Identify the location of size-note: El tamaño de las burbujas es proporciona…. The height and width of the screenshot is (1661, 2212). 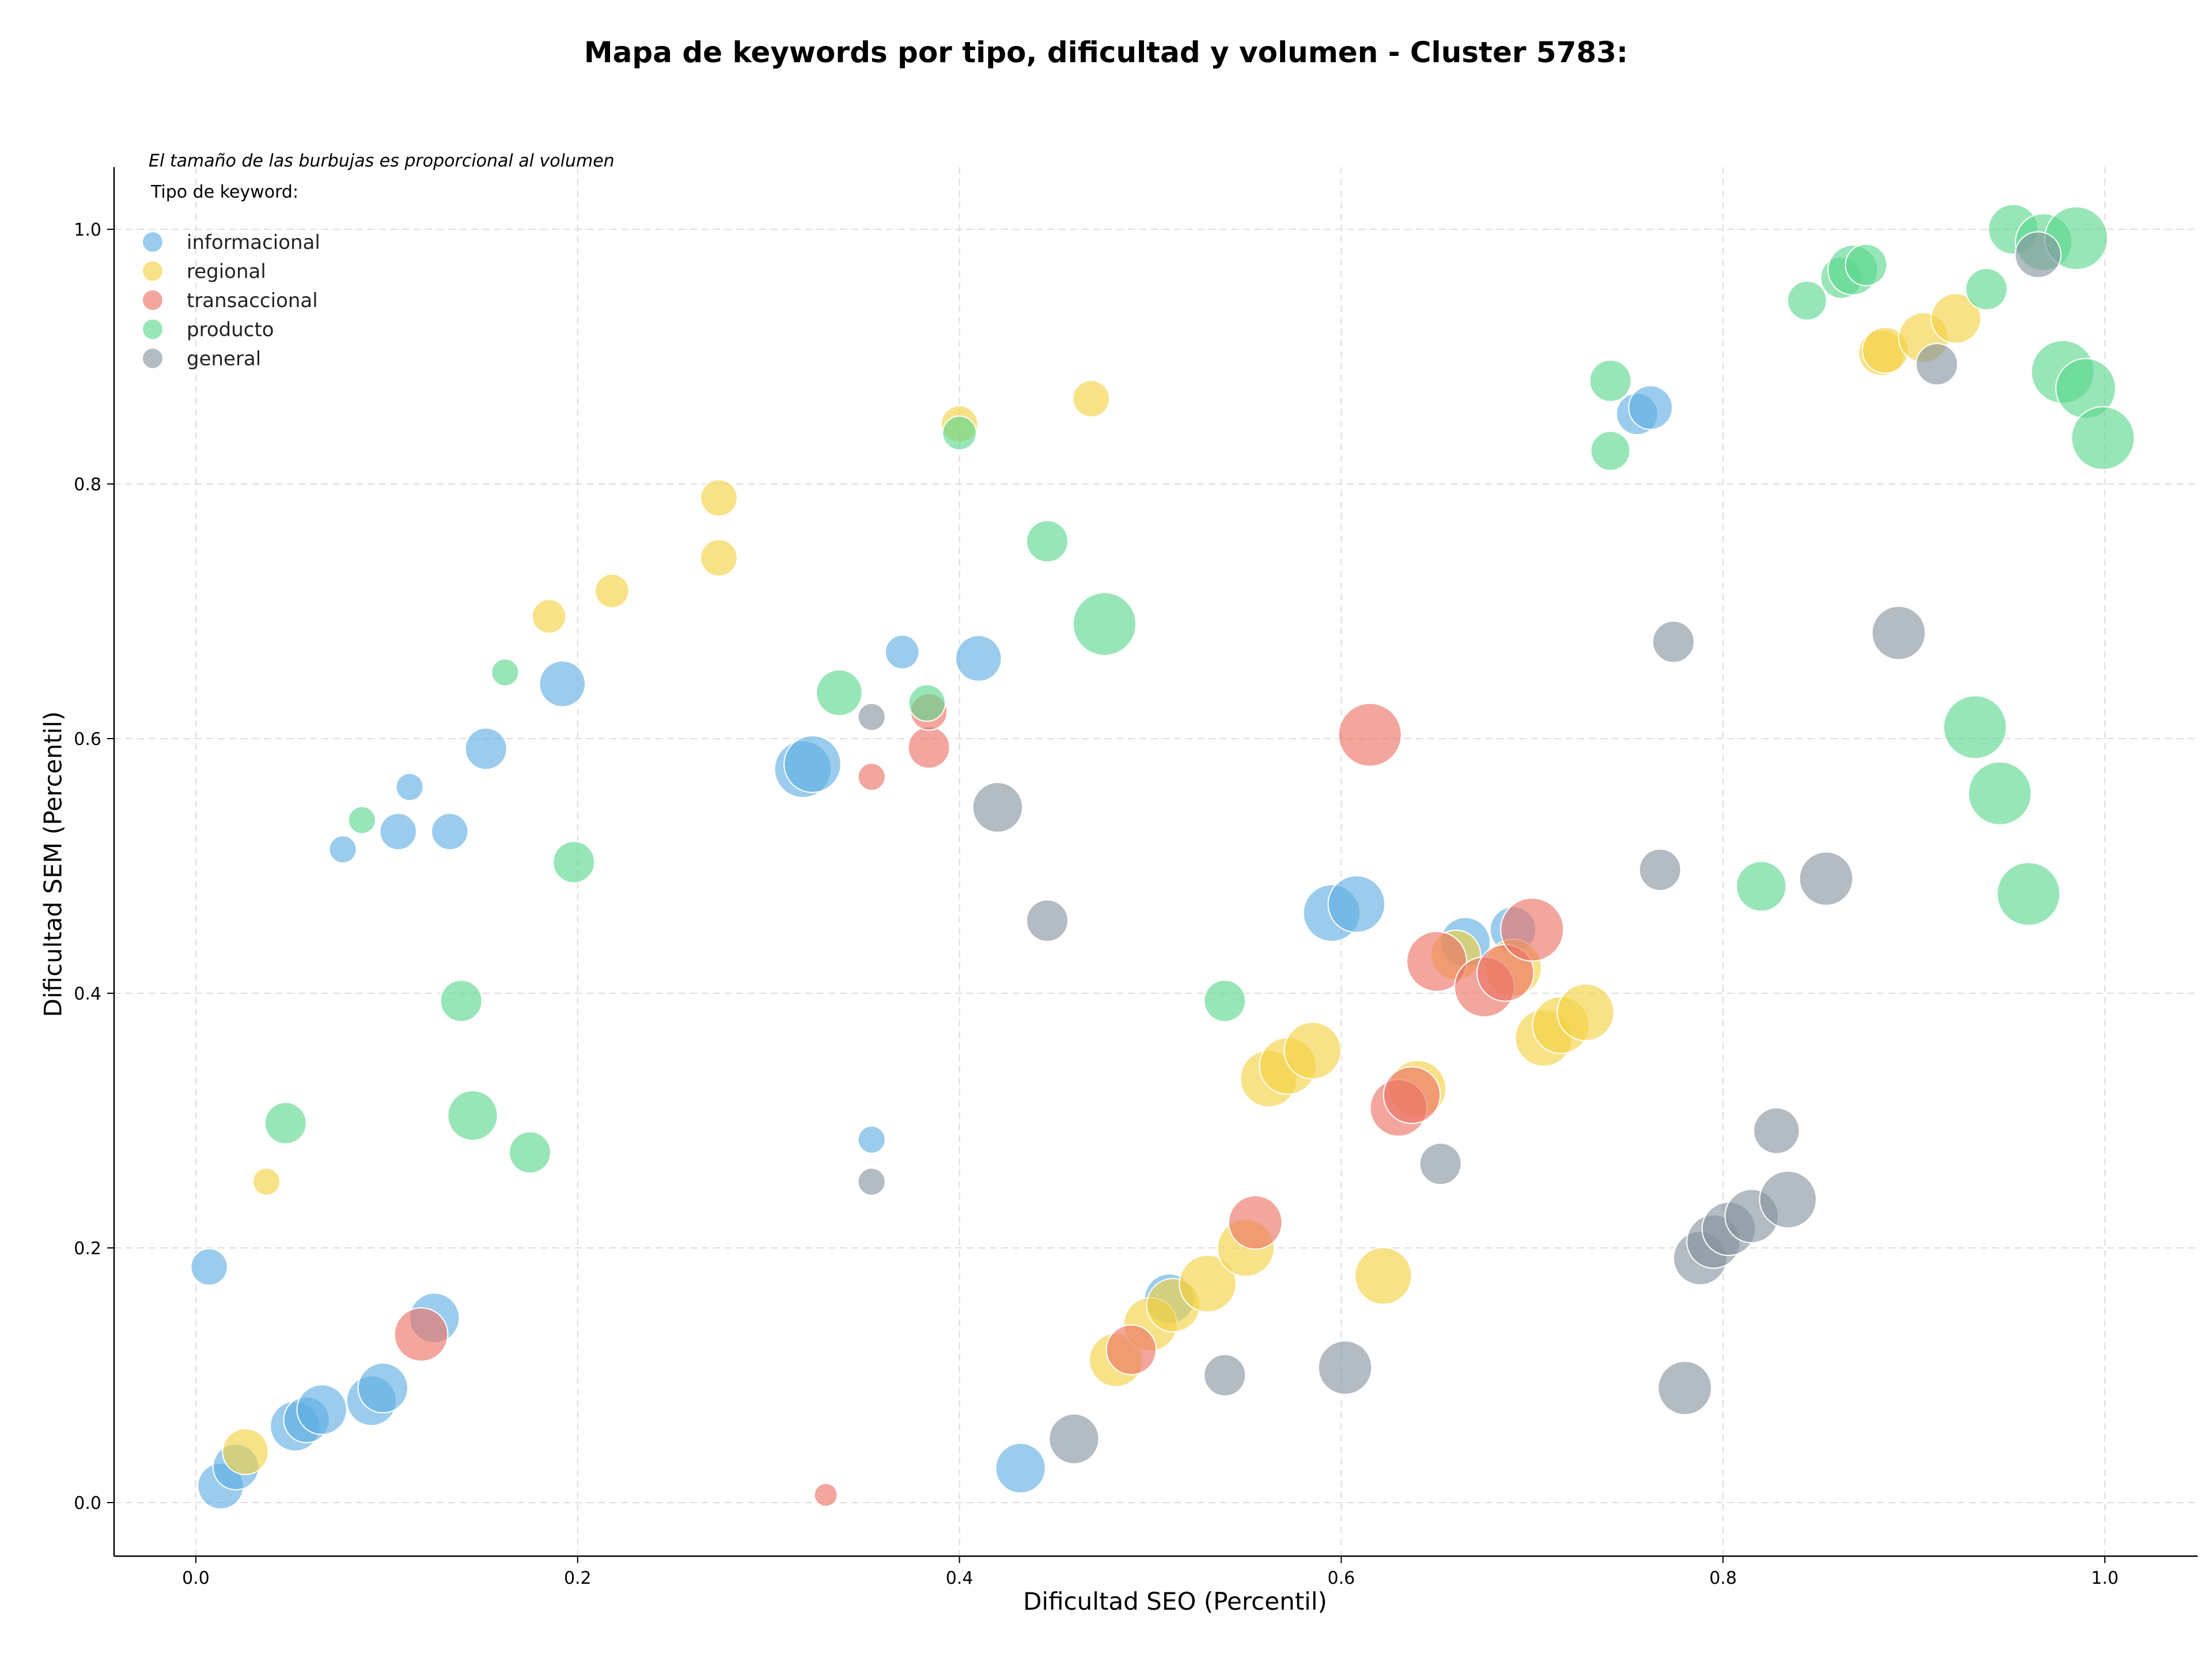
(382, 161).